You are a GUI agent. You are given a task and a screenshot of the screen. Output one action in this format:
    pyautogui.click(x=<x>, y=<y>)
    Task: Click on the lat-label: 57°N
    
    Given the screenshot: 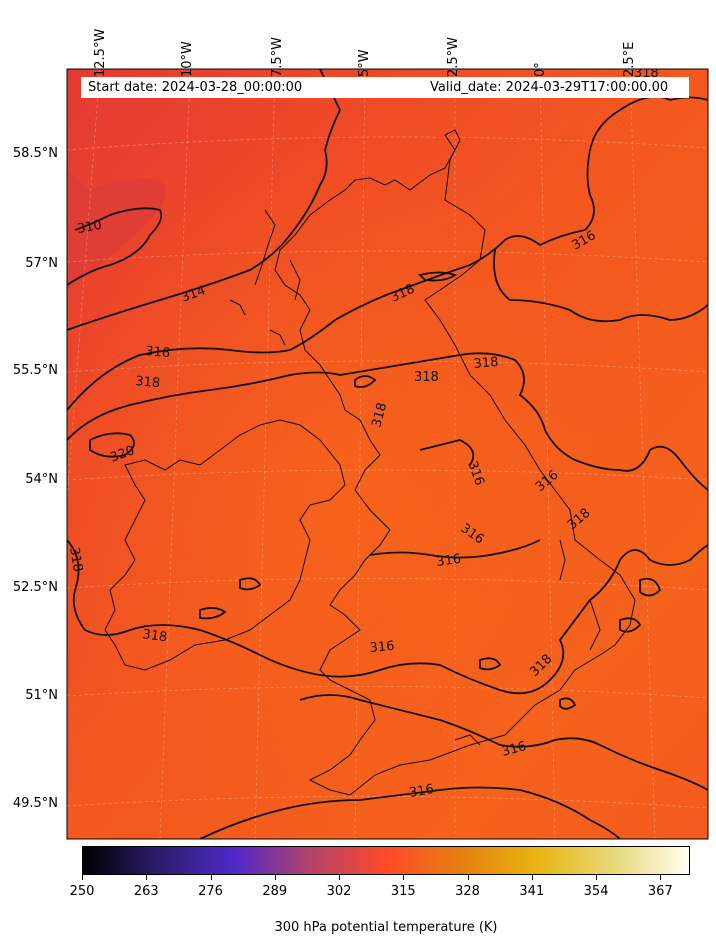 What is the action you would take?
    pyautogui.click(x=41, y=263)
    